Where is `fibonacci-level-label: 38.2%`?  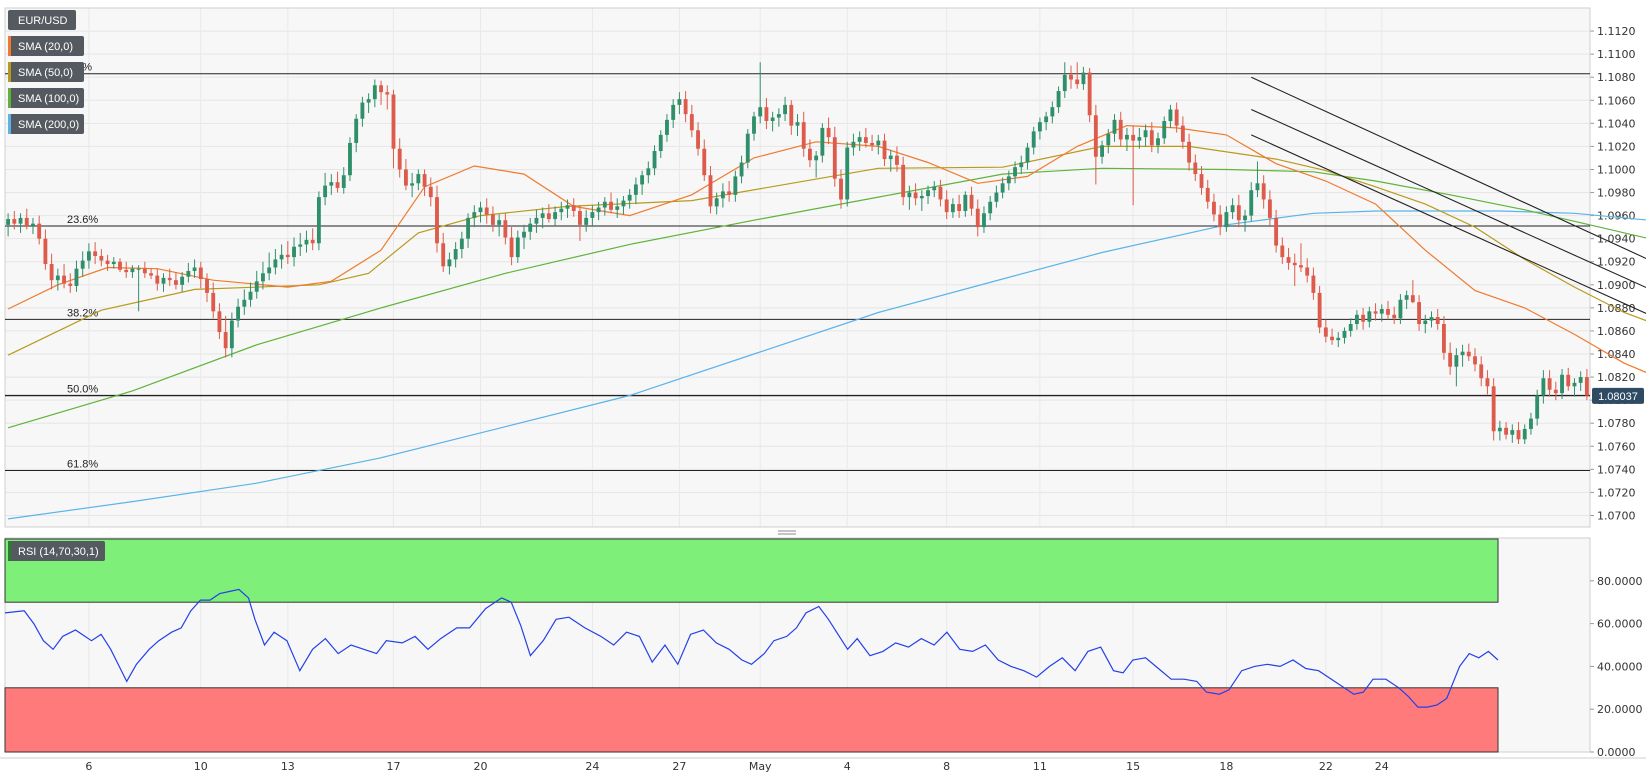
fibonacci-level-label: 38.2% is located at coordinates (82, 313).